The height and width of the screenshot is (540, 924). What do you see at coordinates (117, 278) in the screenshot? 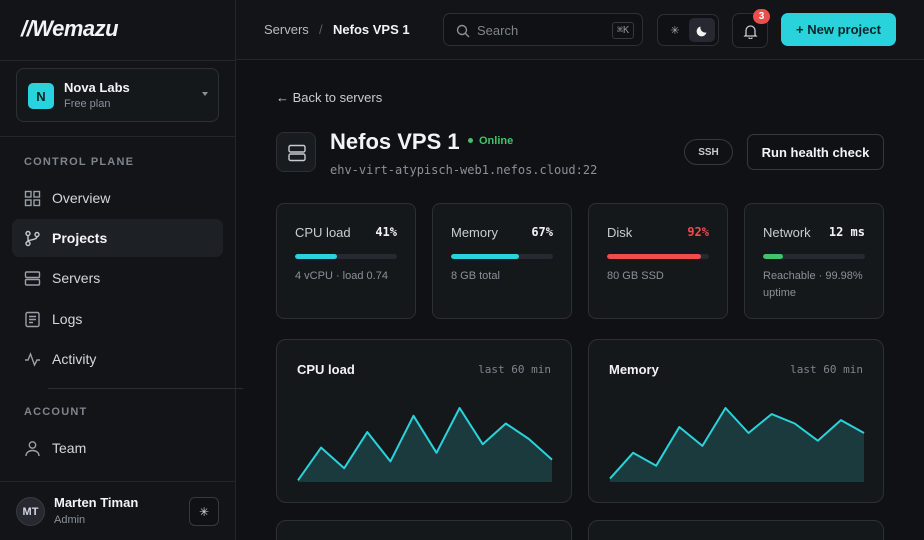
I see `sidebar-item-servers: Servers` at bounding box center [117, 278].